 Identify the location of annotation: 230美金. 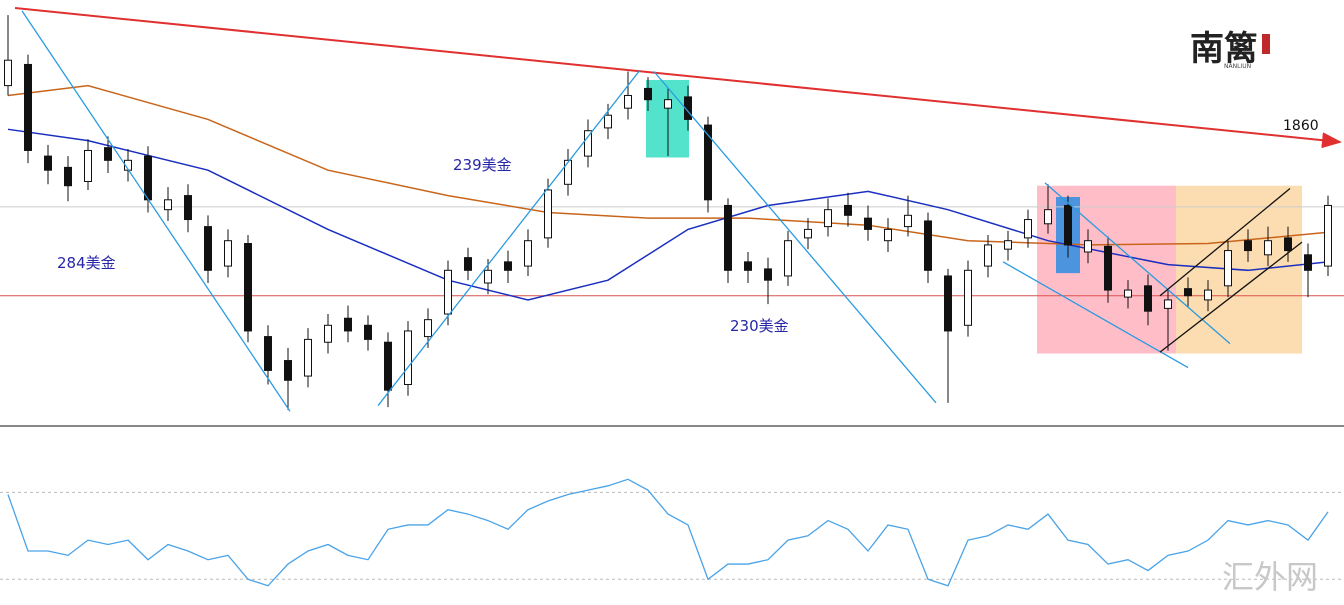
(759, 326).